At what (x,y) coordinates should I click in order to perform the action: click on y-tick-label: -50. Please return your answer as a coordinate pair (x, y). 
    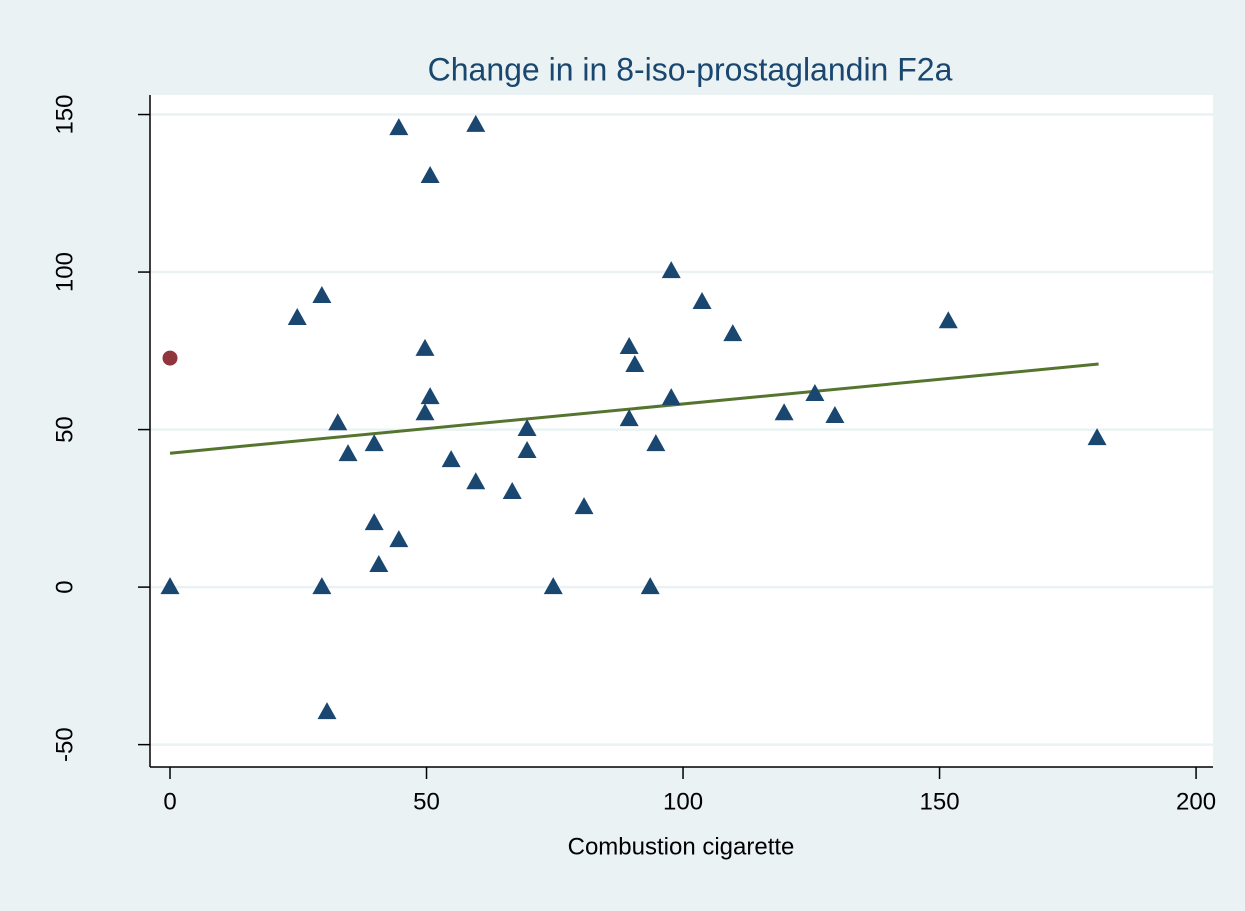
    Looking at the image, I should click on (64, 744).